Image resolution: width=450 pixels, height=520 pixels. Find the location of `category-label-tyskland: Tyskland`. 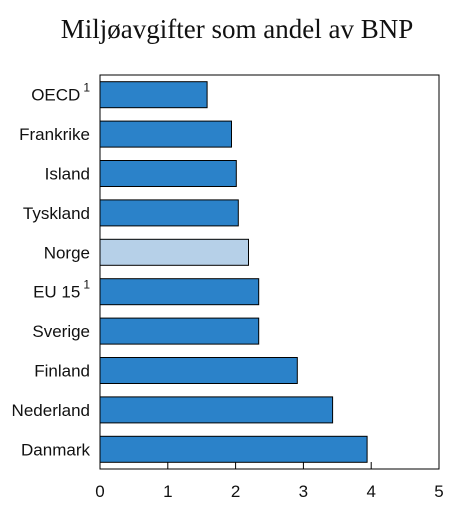

category-label-tyskland: Tyskland is located at coordinates (56, 213).